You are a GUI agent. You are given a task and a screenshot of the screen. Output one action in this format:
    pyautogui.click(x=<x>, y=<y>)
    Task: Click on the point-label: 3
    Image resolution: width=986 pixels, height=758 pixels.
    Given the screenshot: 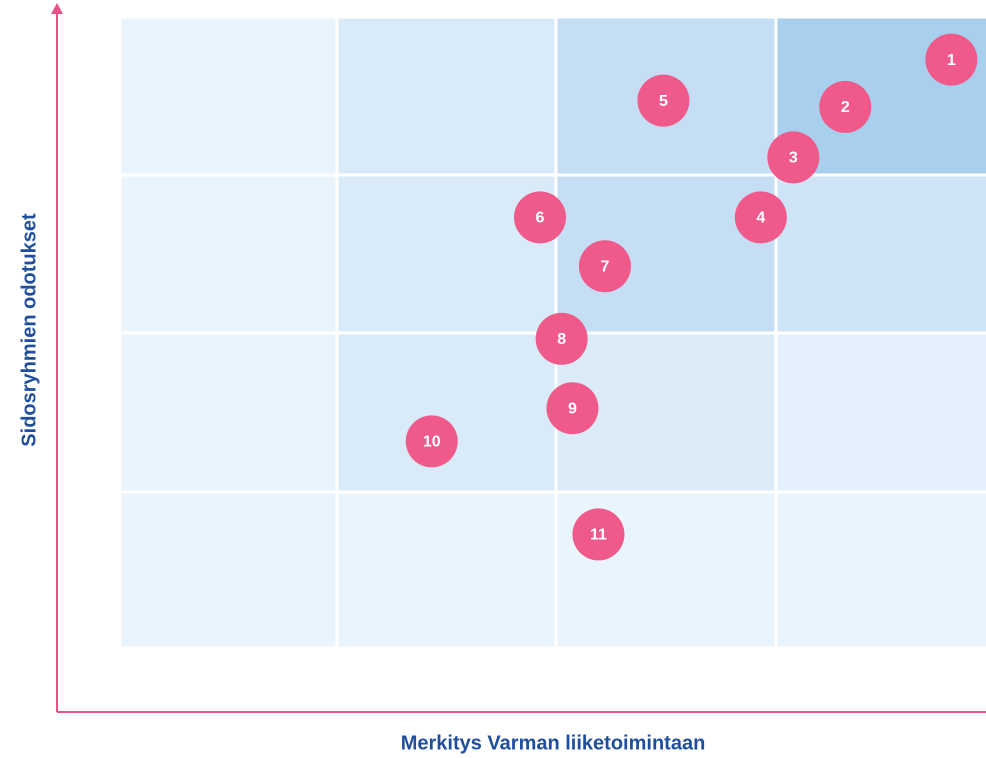 What is the action you would take?
    pyautogui.click(x=793, y=158)
    